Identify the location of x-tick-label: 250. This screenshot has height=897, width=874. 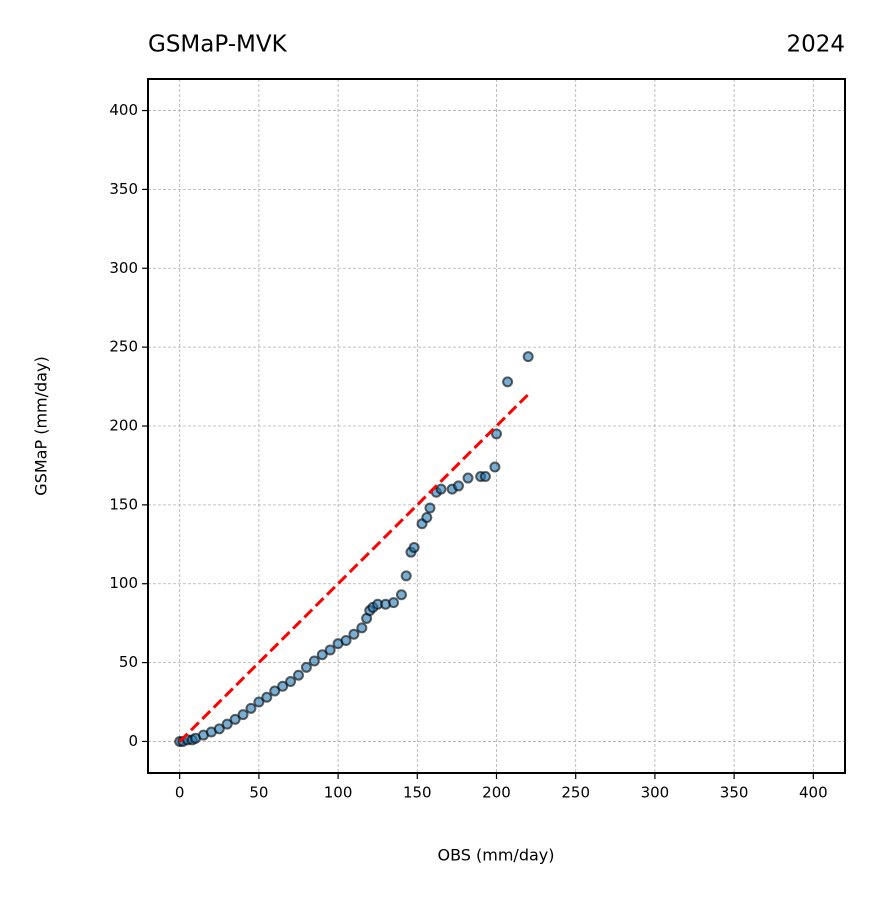
(575, 793).